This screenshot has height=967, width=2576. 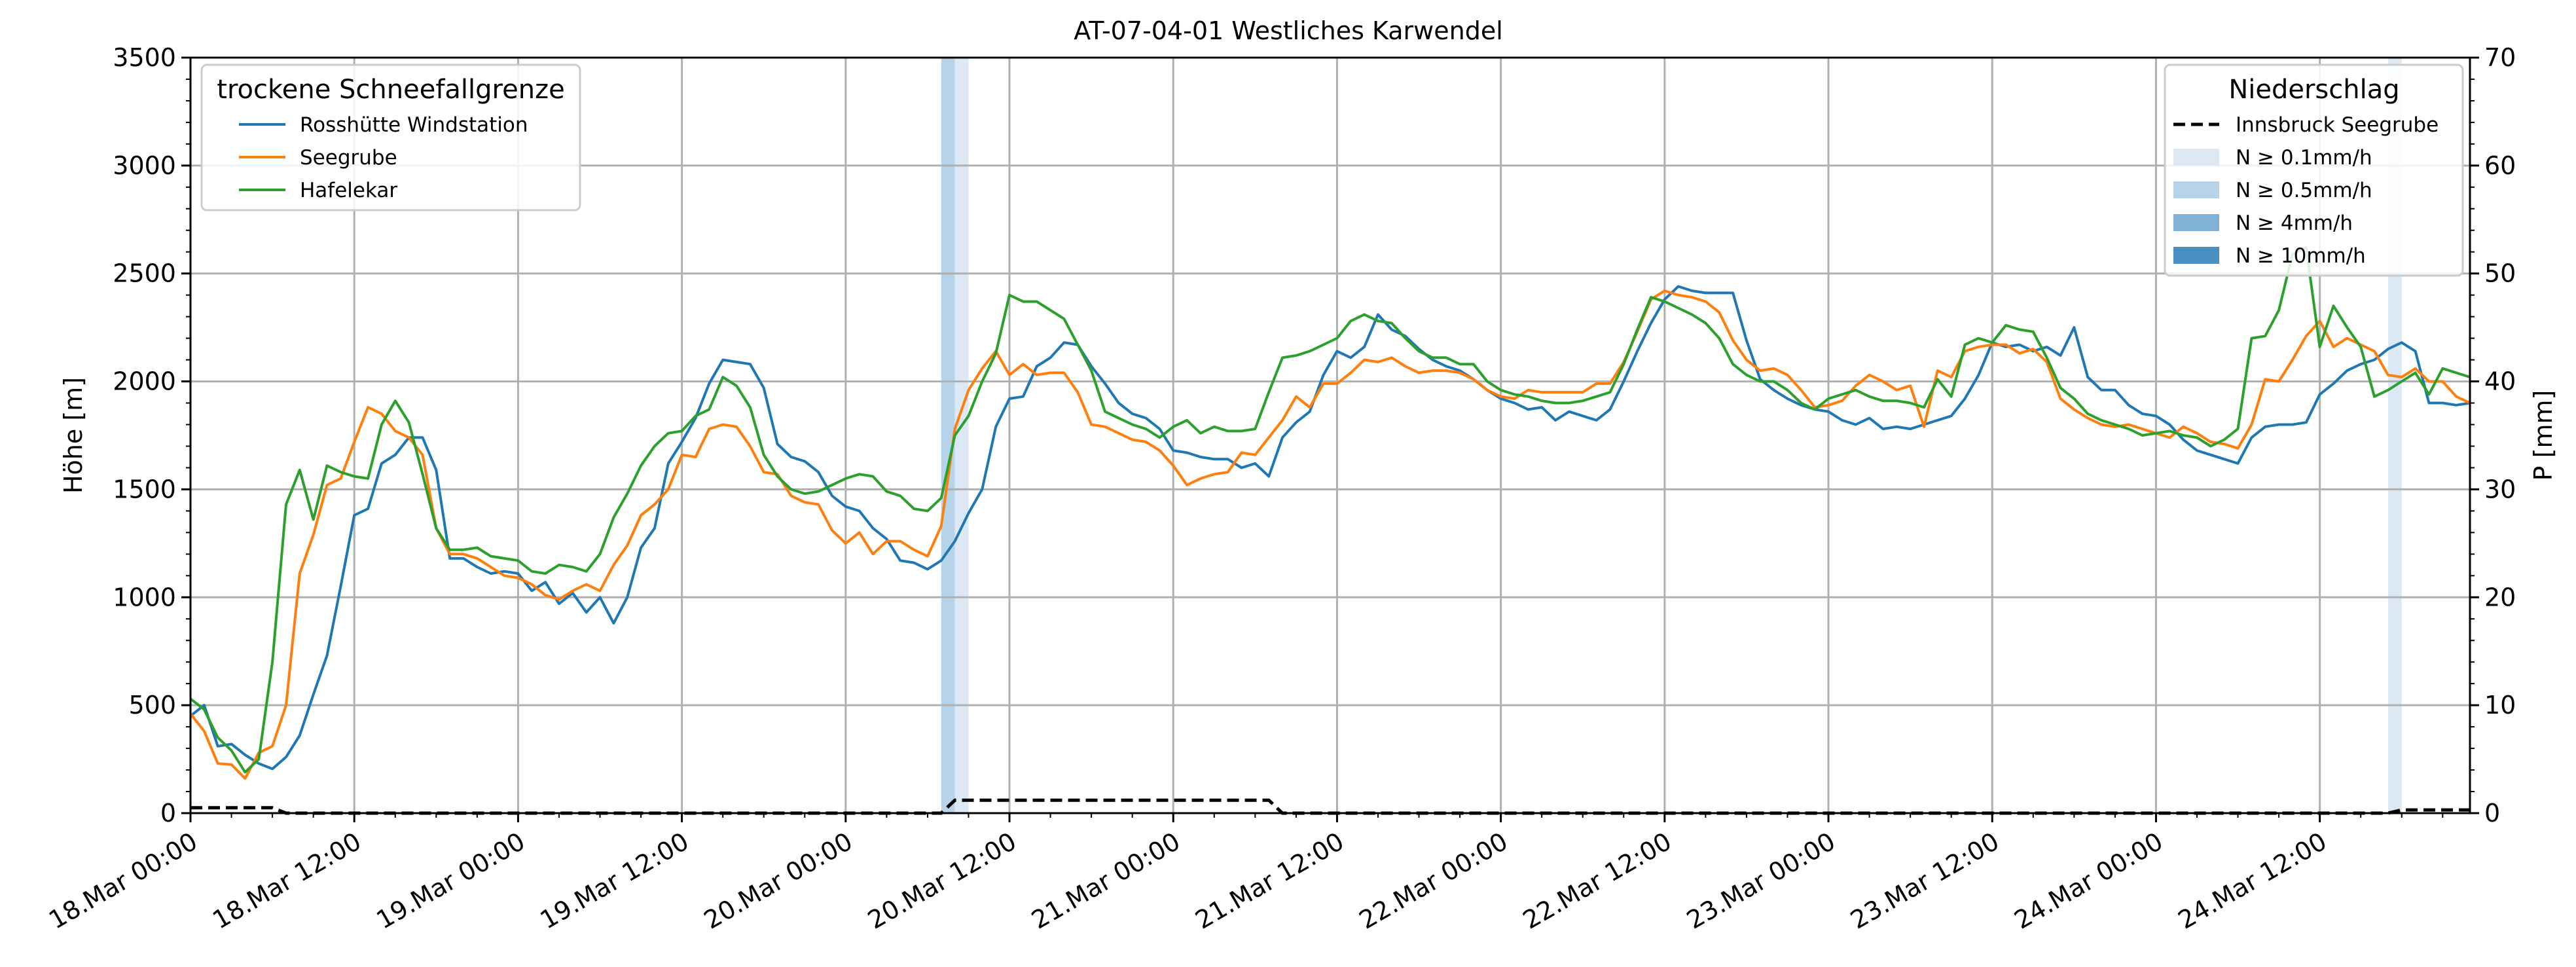 What do you see at coordinates (778, 881) in the screenshot?
I see `x-tick-label: 20.Mar 00:00` at bounding box center [778, 881].